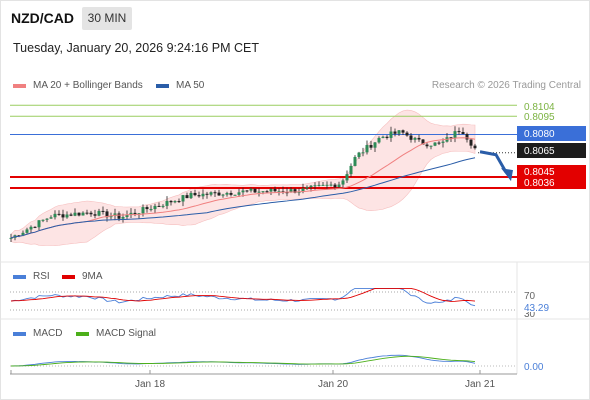 Image resolution: width=590 pixels, height=400 pixels. I want to click on legend-ma50-label: MA 50, so click(190, 85).